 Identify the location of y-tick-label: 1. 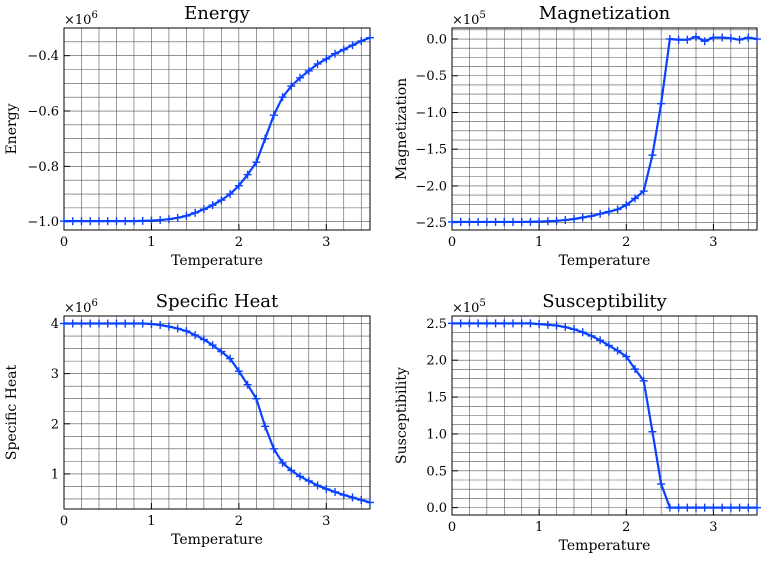
(55, 474).